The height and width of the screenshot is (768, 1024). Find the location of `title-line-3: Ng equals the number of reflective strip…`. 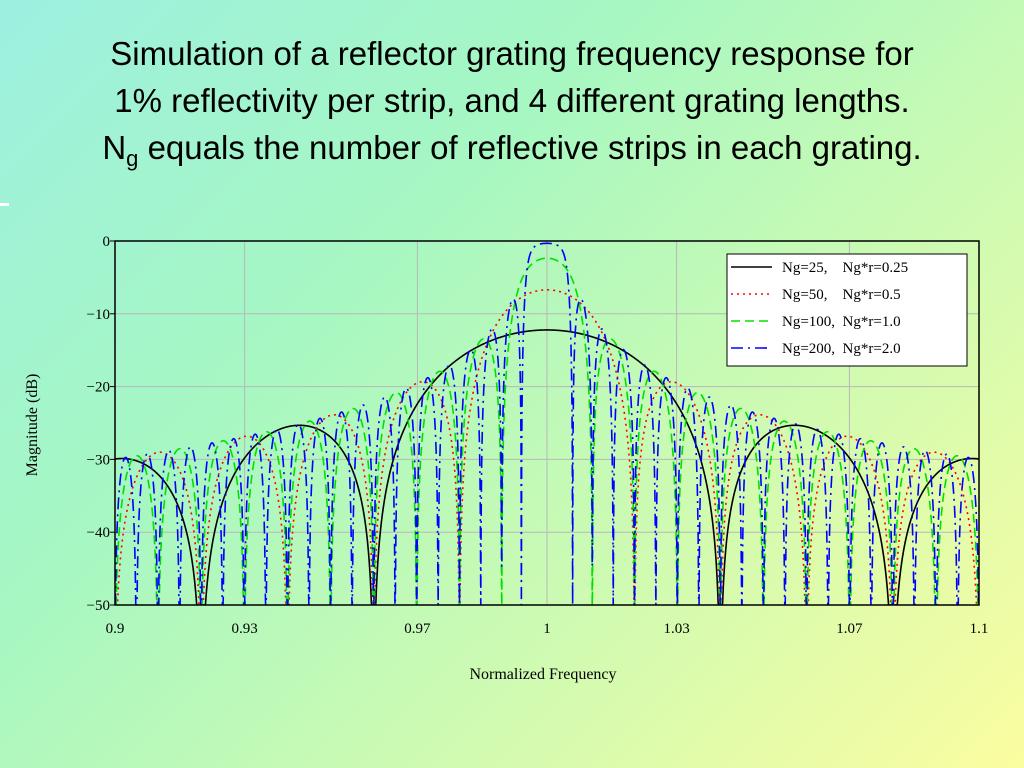

title-line-3: Ng equals the number of reflective strip… is located at coordinates (512, 153).